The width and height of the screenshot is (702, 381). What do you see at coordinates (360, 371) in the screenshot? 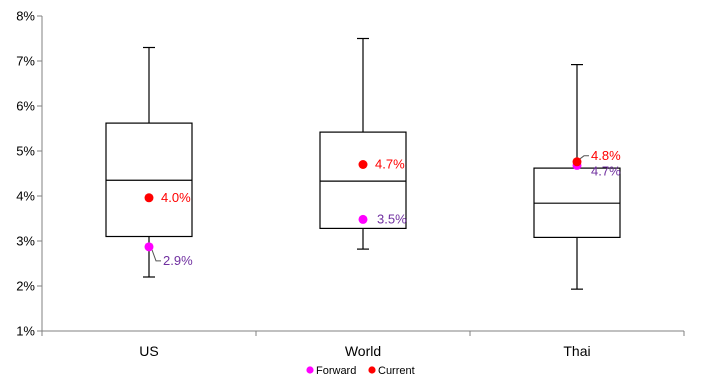
I see `legend: Forward Current` at bounding box center [360, 371].